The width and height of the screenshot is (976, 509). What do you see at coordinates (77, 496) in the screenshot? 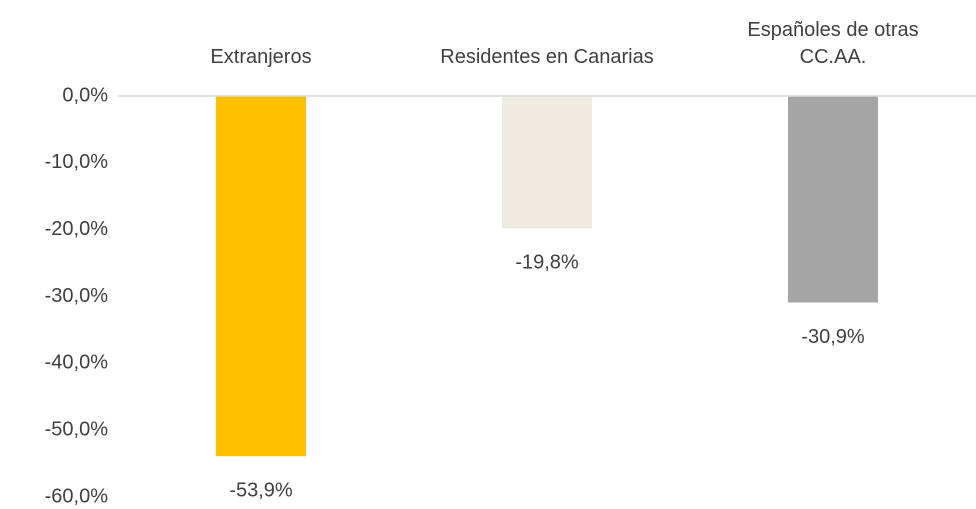
I see `y-tick-label: -60,0%` at bounding box center [77, 496].